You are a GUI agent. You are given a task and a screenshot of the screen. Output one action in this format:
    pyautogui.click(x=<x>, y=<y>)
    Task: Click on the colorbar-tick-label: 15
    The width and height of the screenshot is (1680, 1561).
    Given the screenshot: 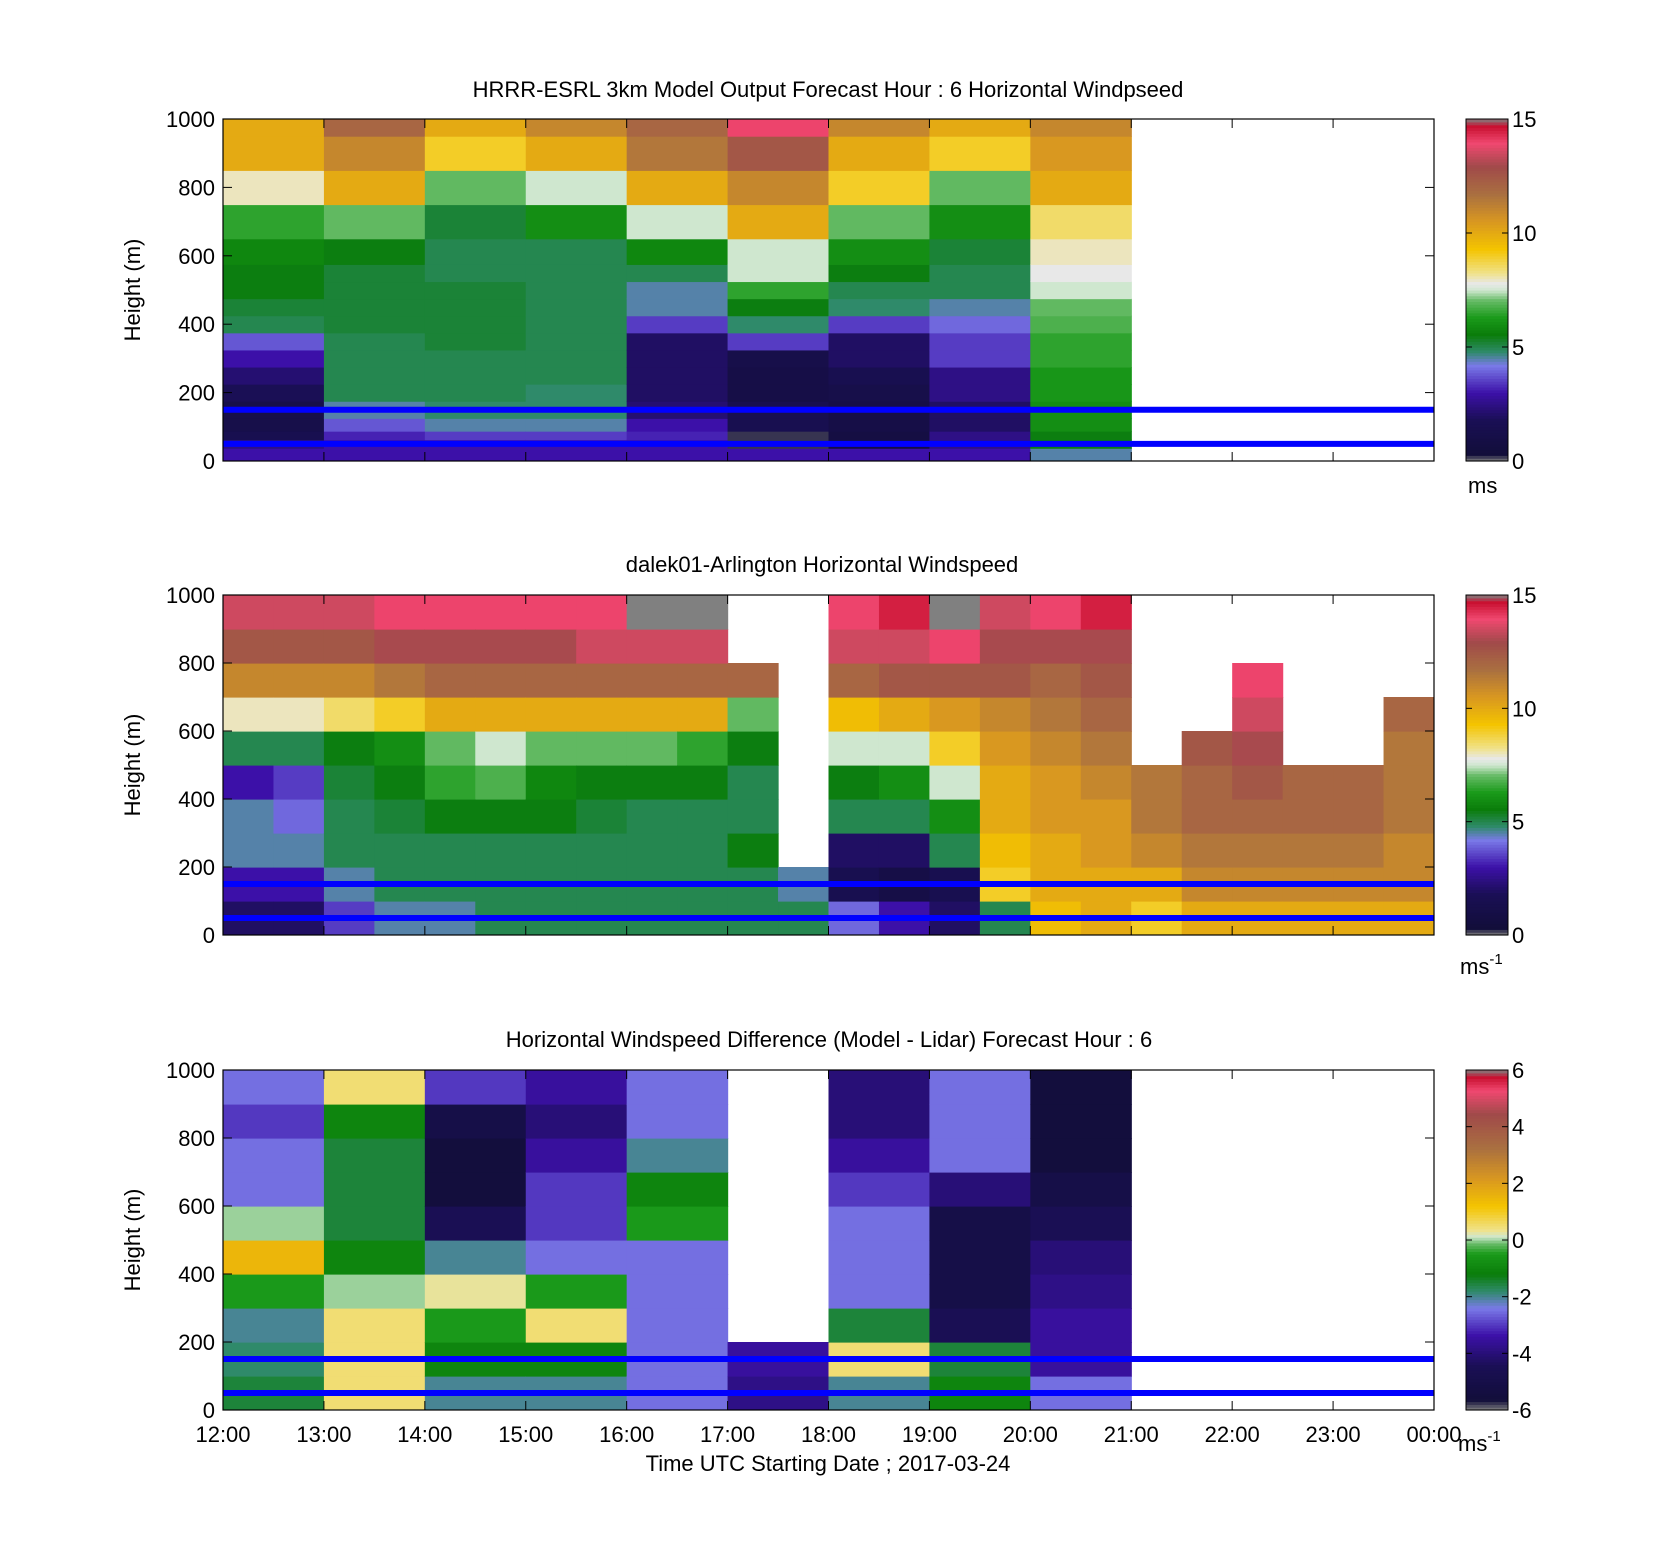 What is the action you would take?
    pyautogui.click(x=1524, y=119)
    